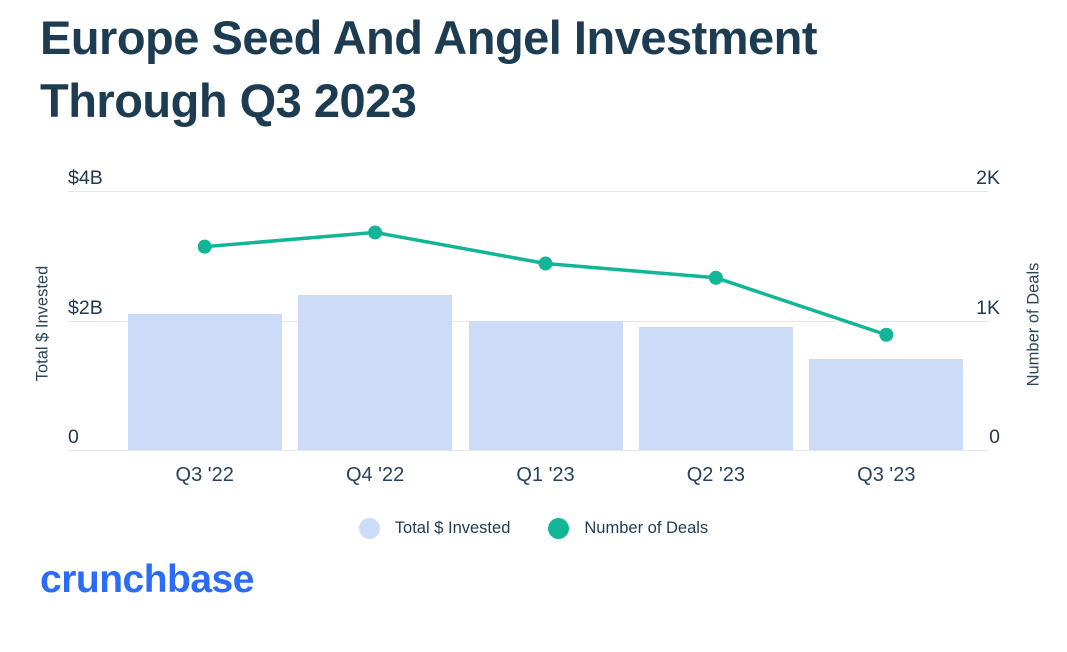 The height and width of the screenshot is (652, 1067). Describe the element at coordinates (533, 528) in the screenshot. I see `legend: Total $ Invested Number of Deals` at that location.